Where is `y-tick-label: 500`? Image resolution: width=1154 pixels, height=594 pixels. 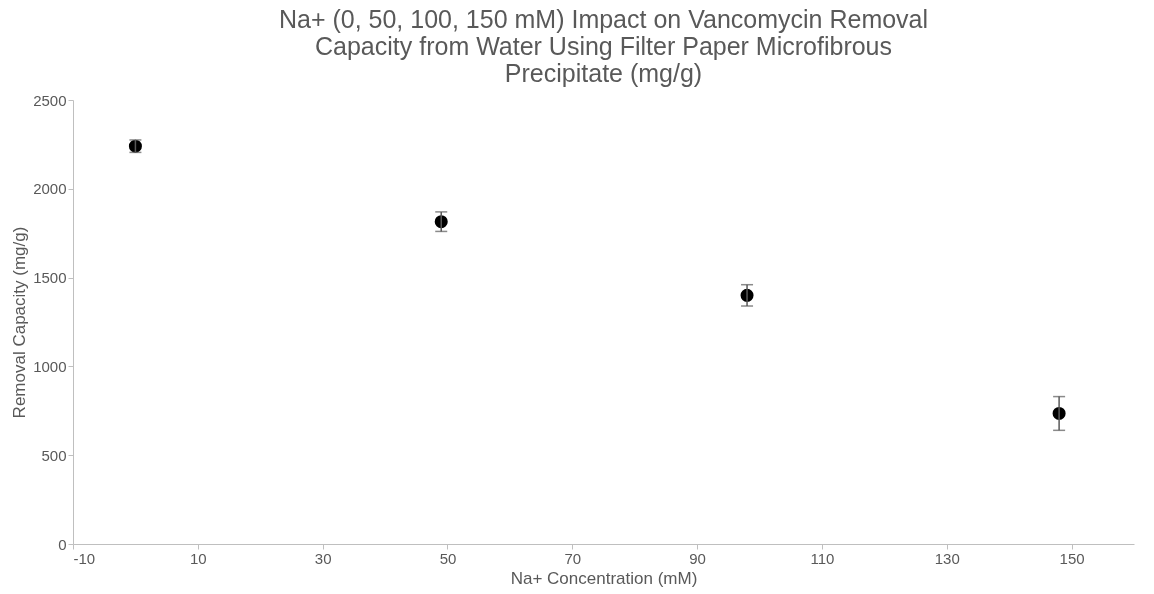 y-tick-label: 500 is located at coordinates (54, 455).